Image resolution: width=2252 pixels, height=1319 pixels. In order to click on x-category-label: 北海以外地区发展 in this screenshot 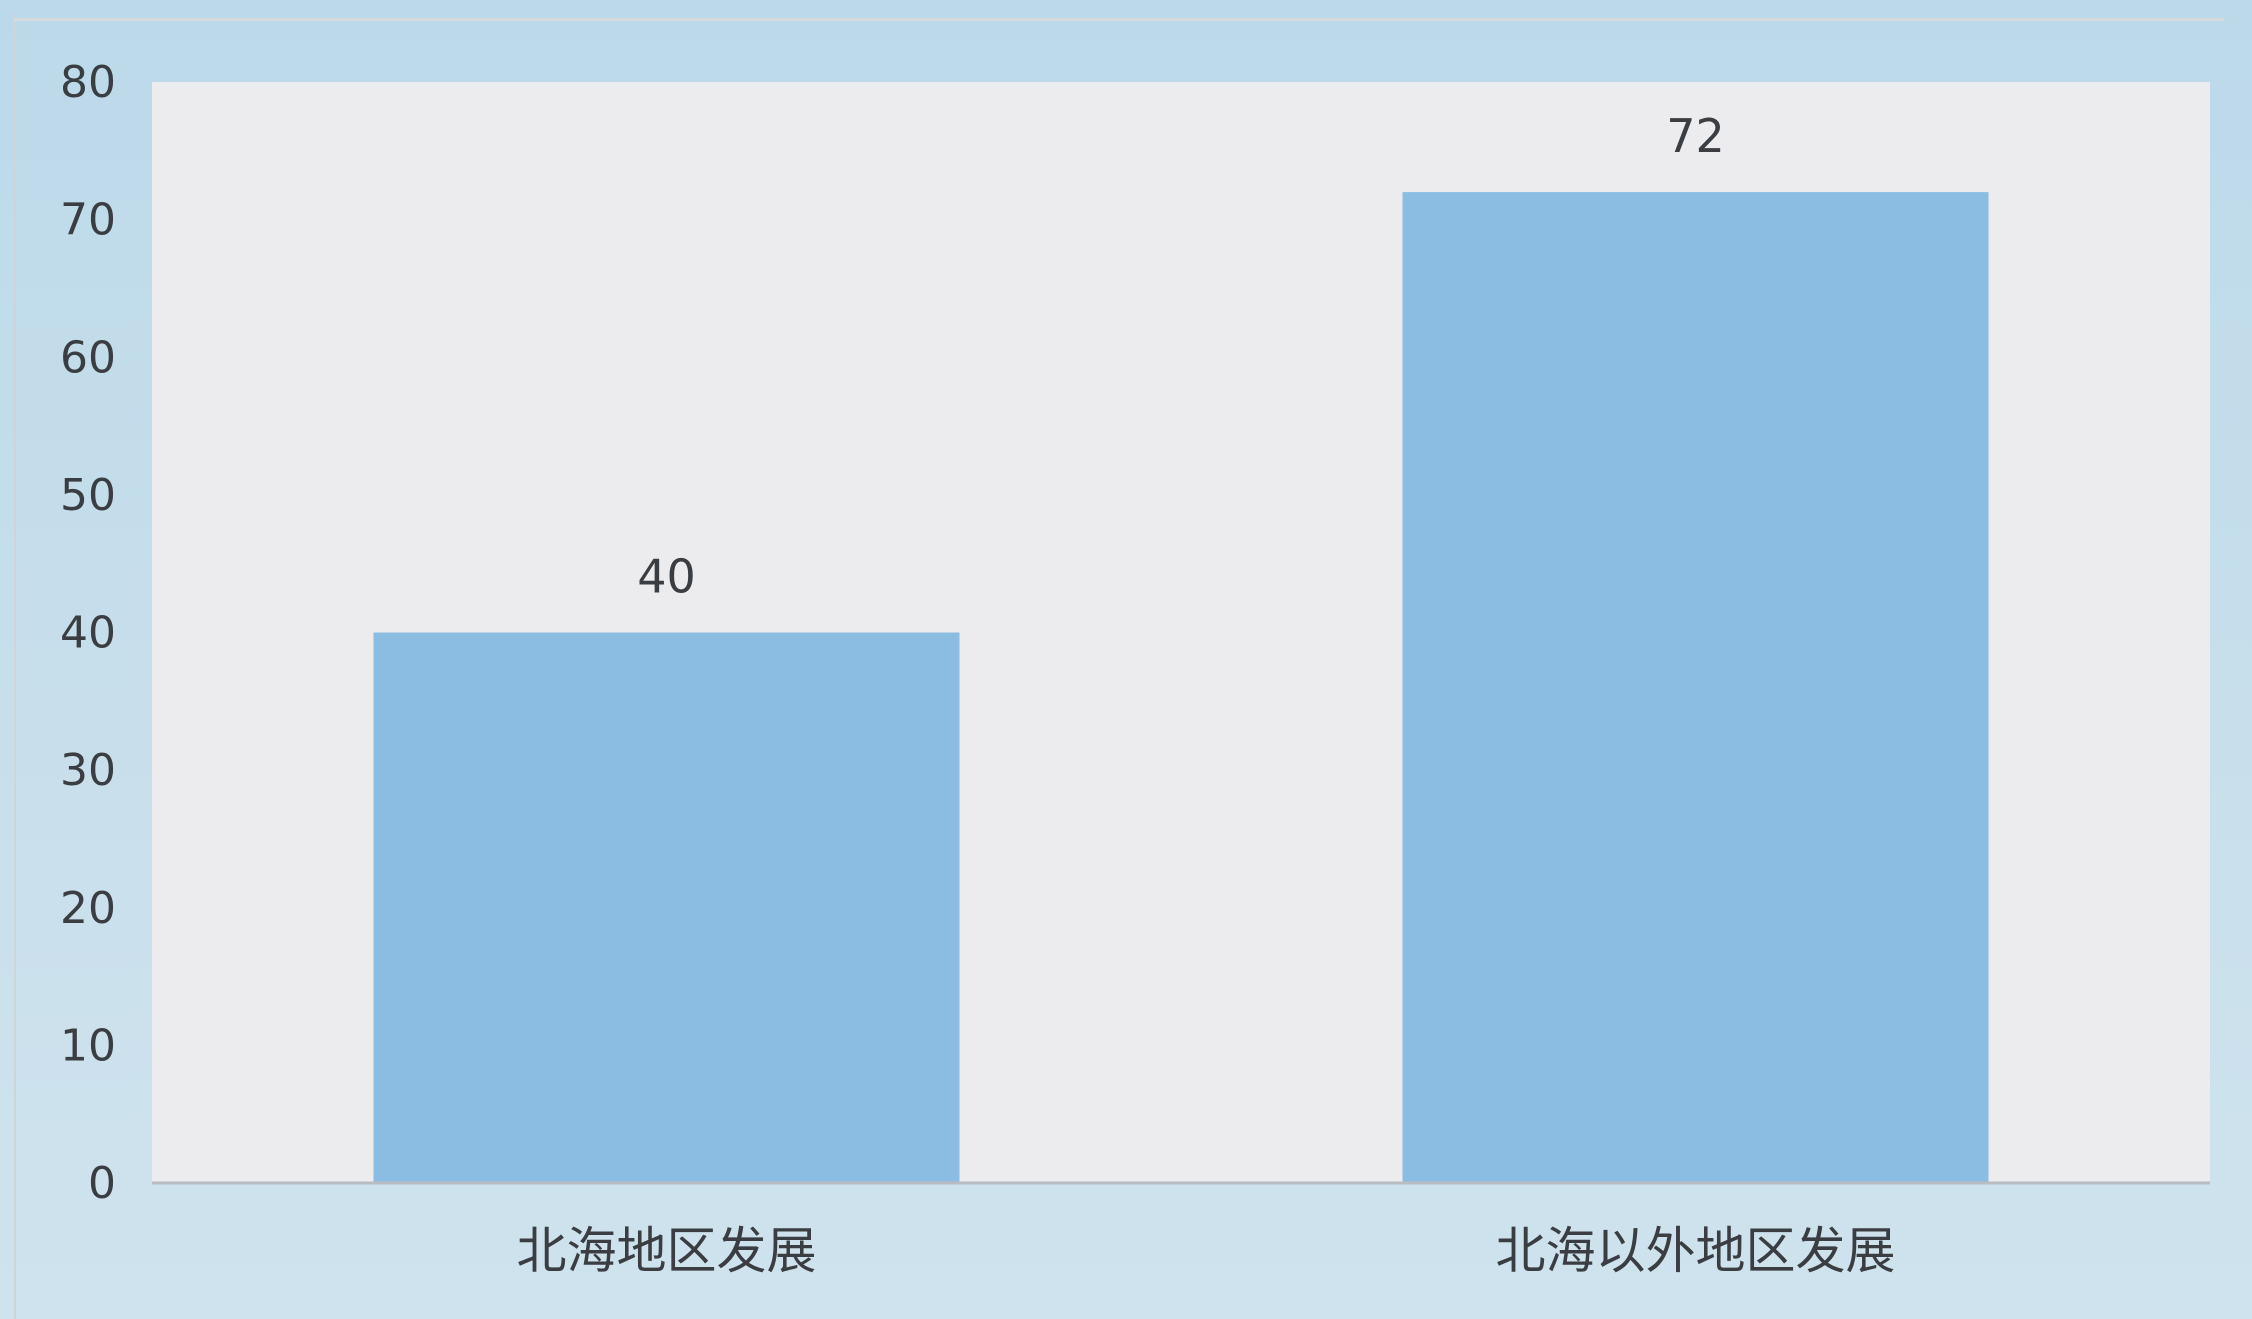, I will do `click(1696, 1251)`.